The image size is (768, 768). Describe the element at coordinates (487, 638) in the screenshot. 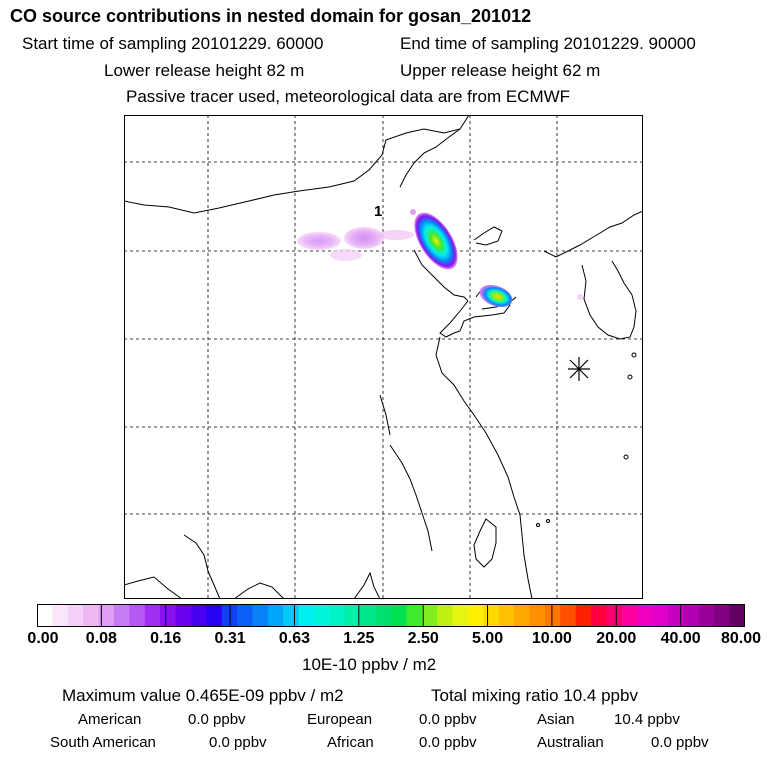

I see `colorbar-tick-label: 5.00` at that location.